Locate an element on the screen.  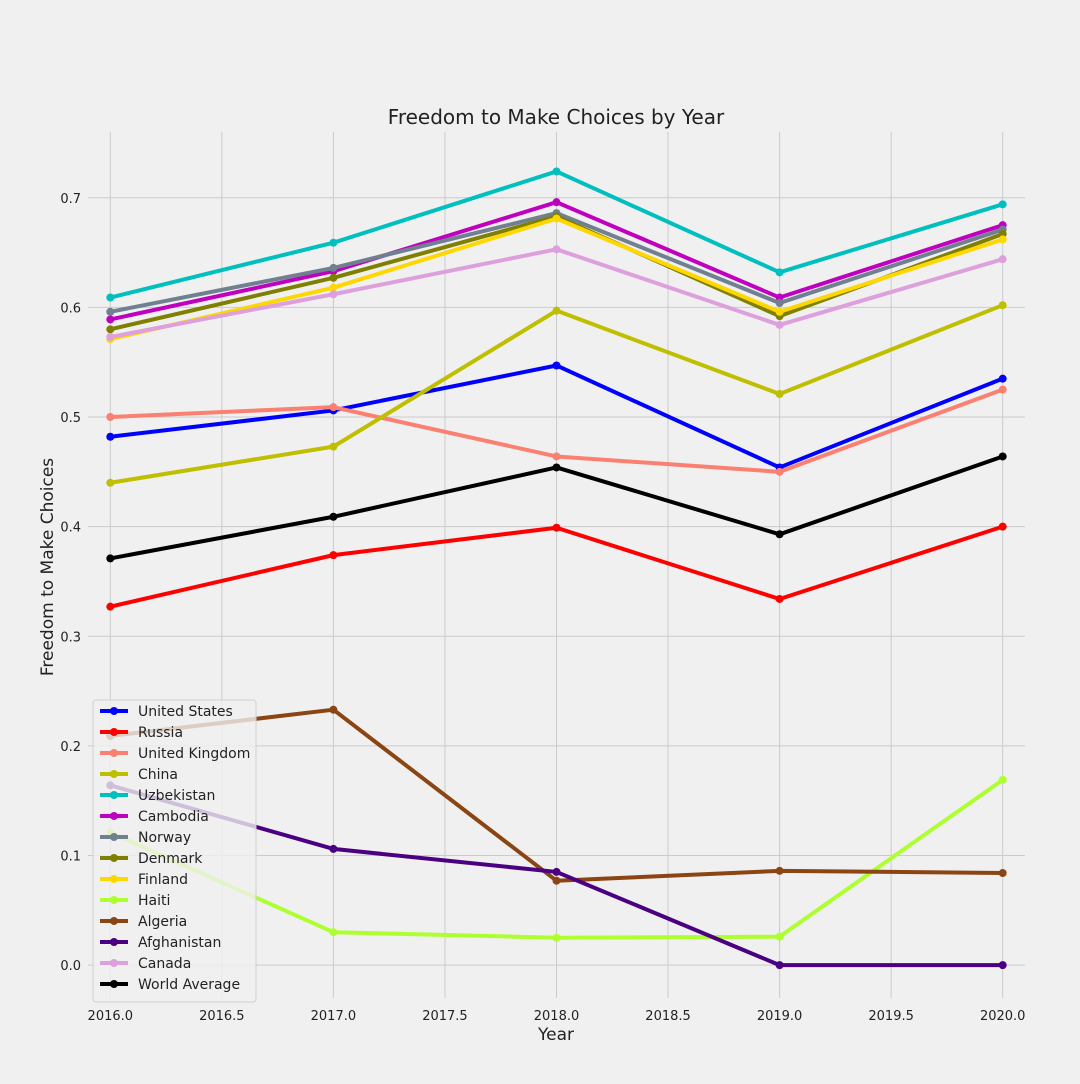
legend-item: World Average is located at coordinates (170, 985).